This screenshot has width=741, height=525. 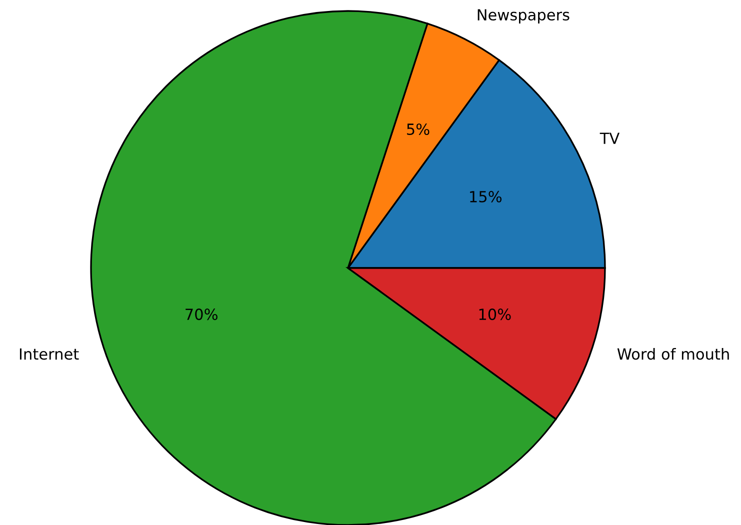 I want to click on slice-label: TV, so click(x=610, y=138).